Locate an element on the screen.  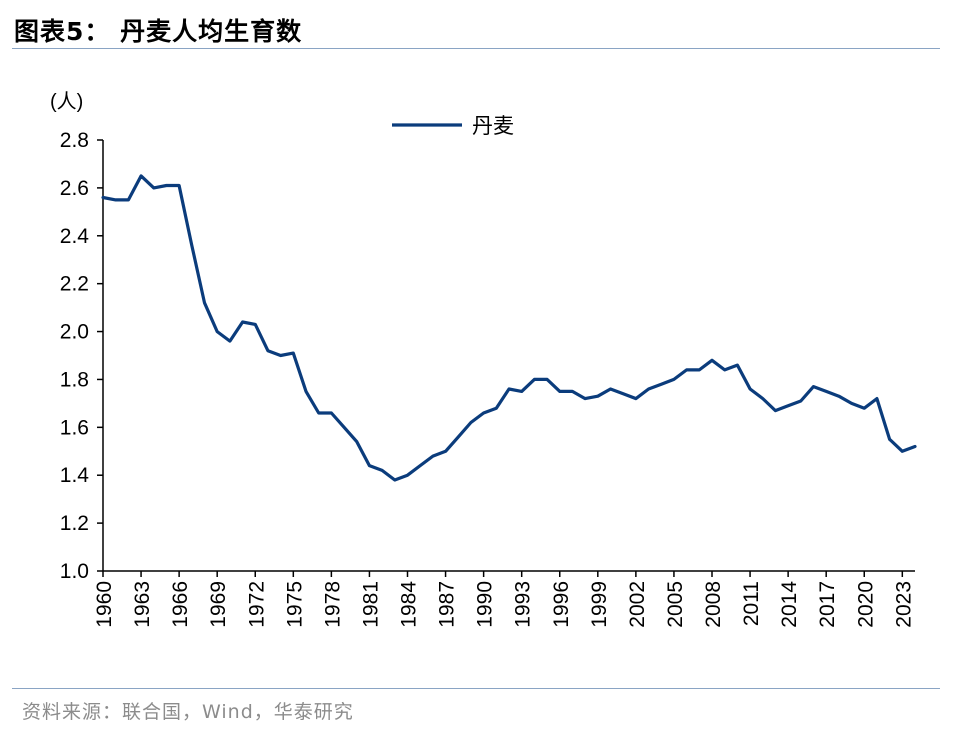
y-tick-label: 2.8 is located at coordinates (74, 140).